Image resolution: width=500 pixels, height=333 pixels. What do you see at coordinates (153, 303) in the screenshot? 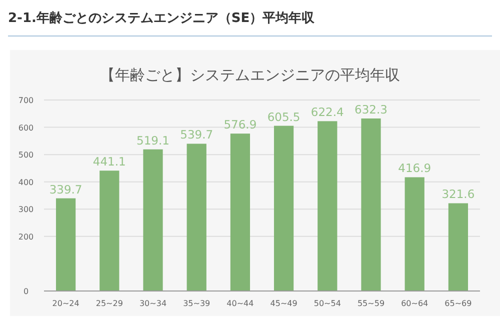
I see `x-tick-label: 30~34` at bounding box center [153, 303].